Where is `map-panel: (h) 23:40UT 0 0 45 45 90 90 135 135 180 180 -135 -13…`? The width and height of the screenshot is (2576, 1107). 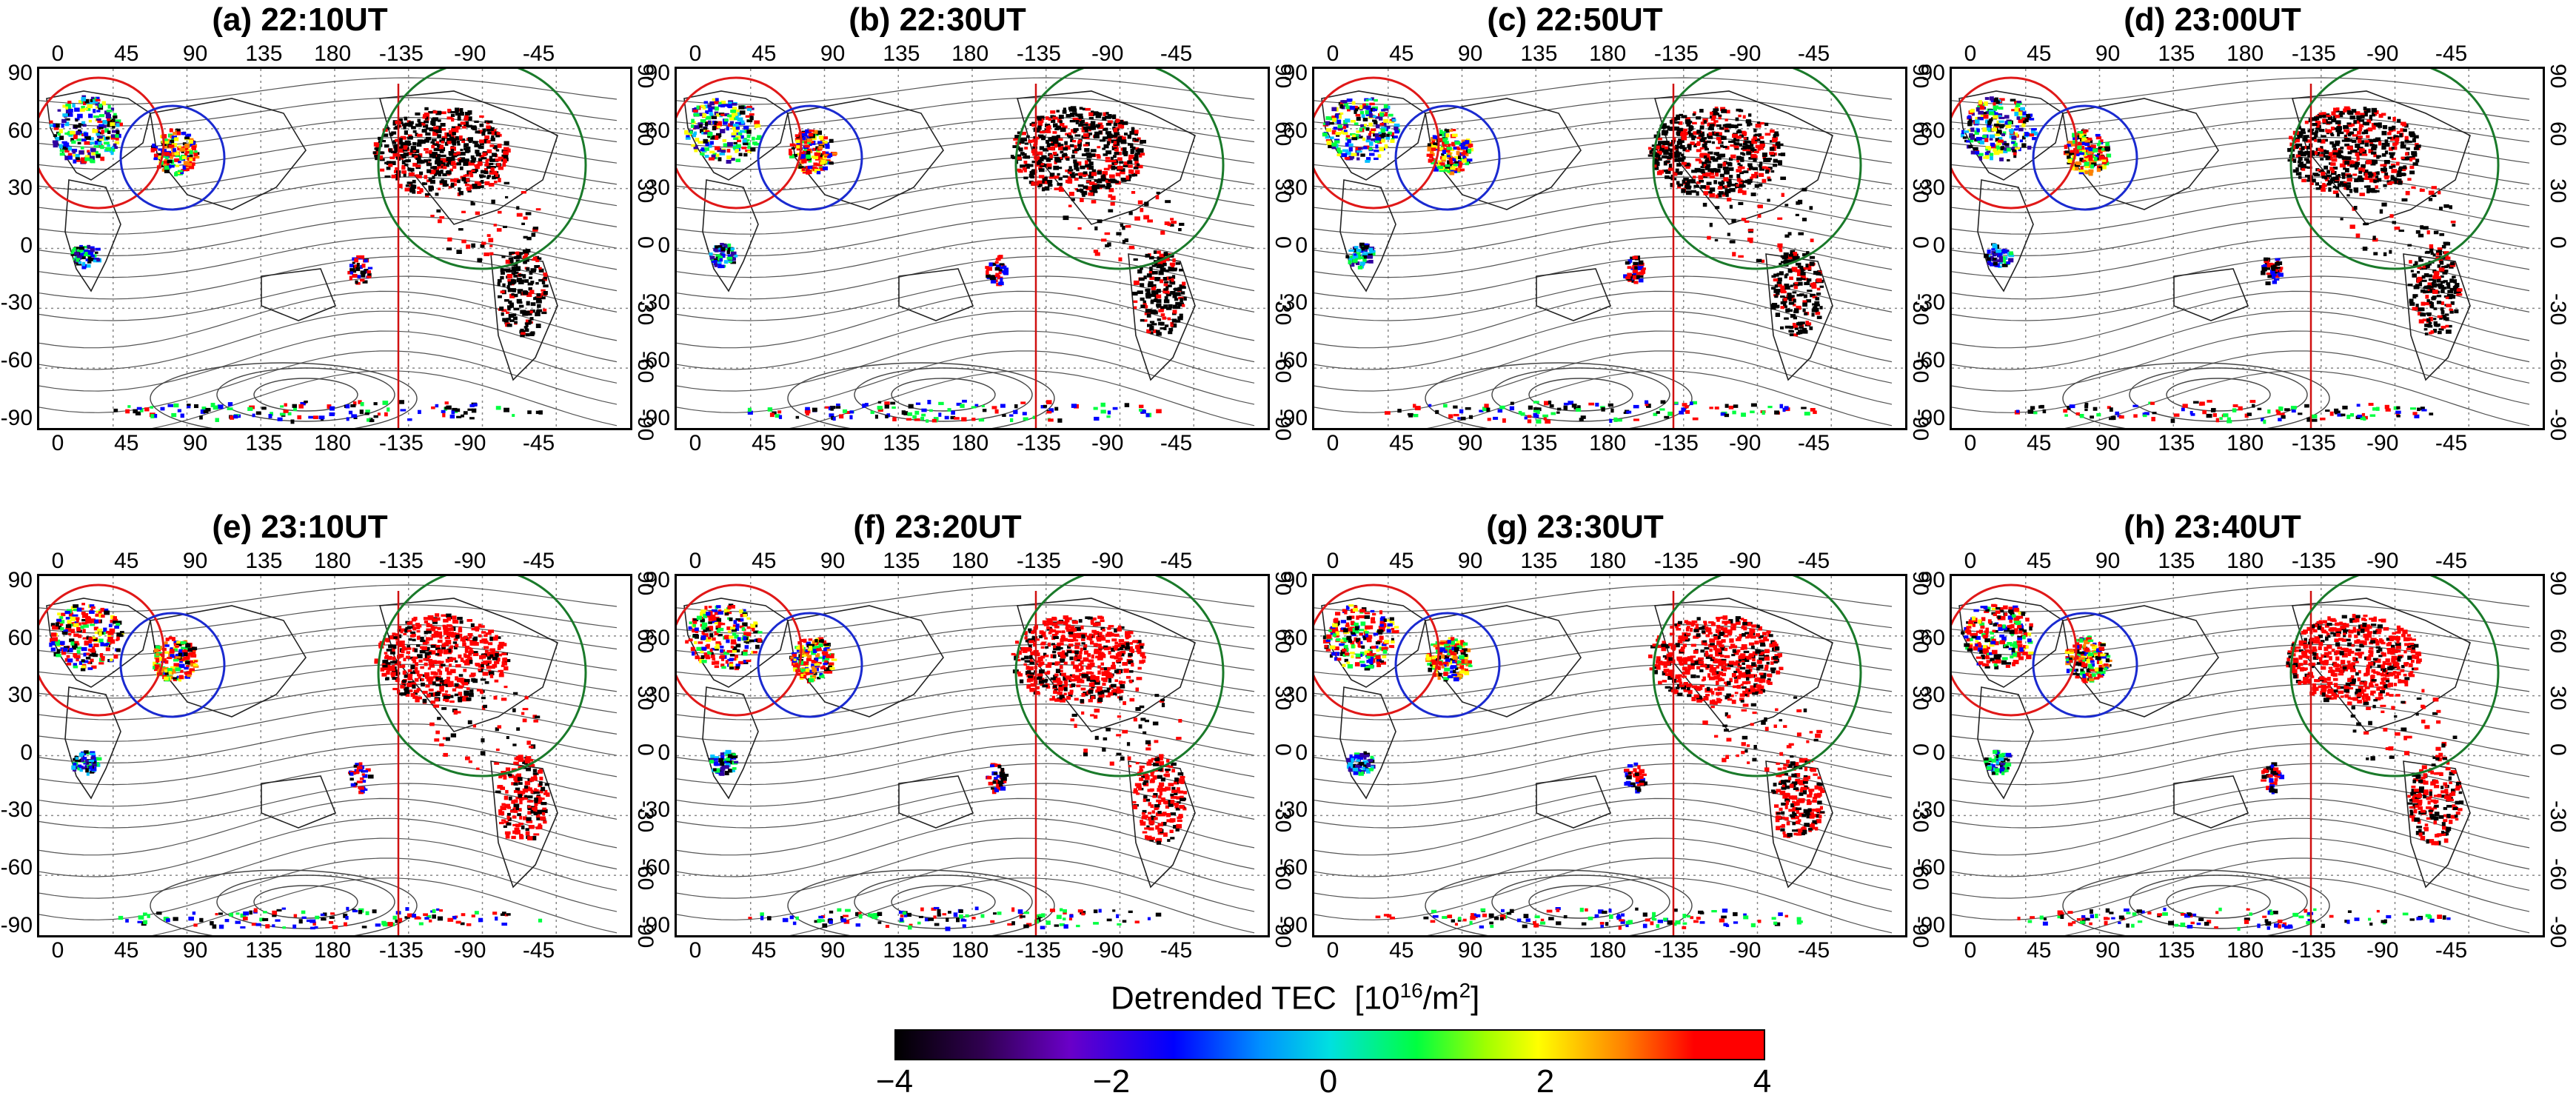 map-panel: (h) 23:40UT 0 0 45 45 90 90 135 135 180 180 -135 -13… is located at coordinates (2241, 746).